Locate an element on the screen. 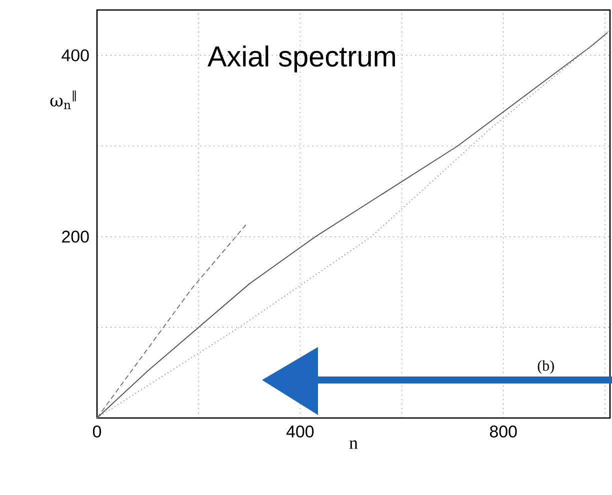 The width and height of the screenshot is (612, 495). x-tick-label: 0 is located at coordinates (97, 432).